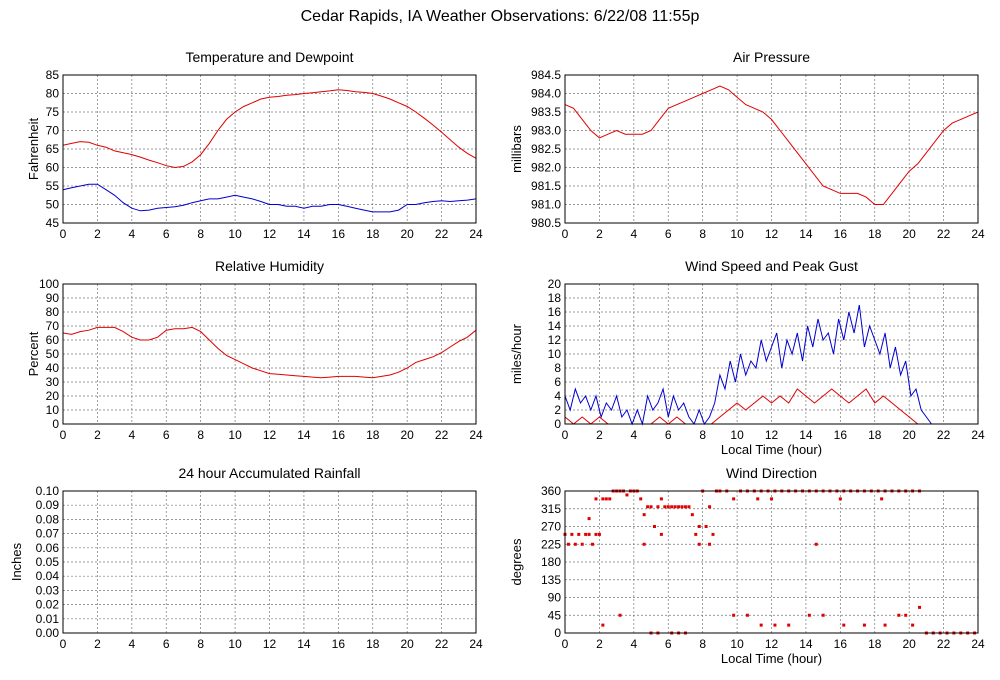 The height and width of the screenshot is (680, 1000). What do you see at coordinates (53, 149) in the screenshot?
I see `temp-y-tick-label: 65` at bounding box center [53, 149].